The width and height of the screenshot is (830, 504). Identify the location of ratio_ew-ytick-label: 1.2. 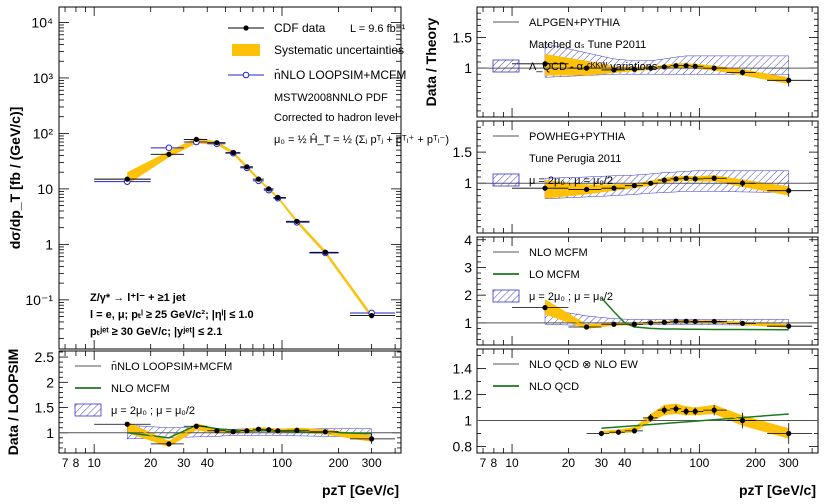
(463, 395).